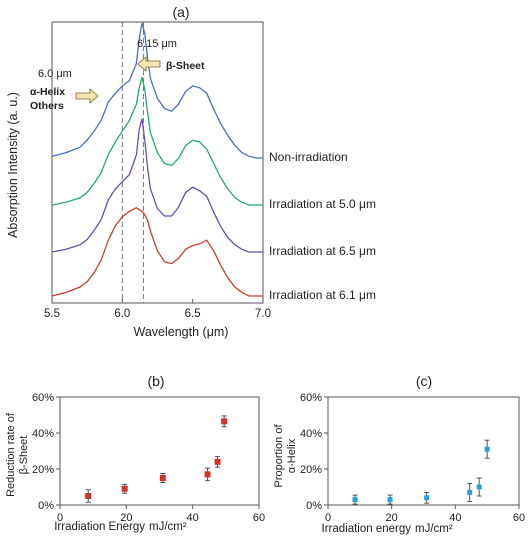 This screenshot has height=550, width=530. What do you see at coordinates (185, 66) in the screenshot?
I see `beta-sheet-annotation: β-Sheet` at bounding box center [185, 66].